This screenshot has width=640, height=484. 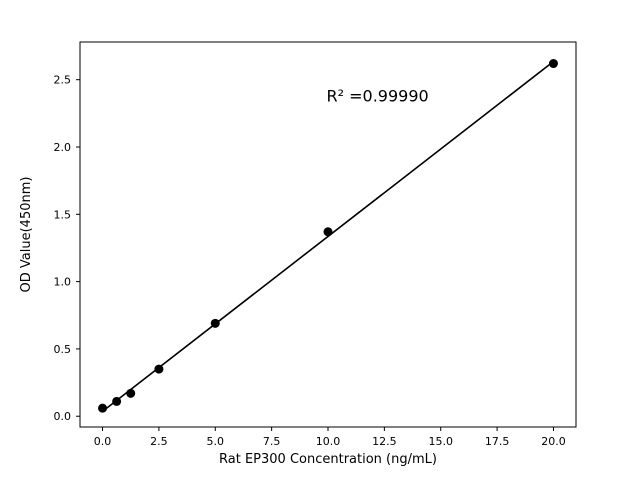 What do you see at coordinates (440, 441) in the screenshot?
I see `x-tick-label: 15.0` at bounding box center [440, 441].